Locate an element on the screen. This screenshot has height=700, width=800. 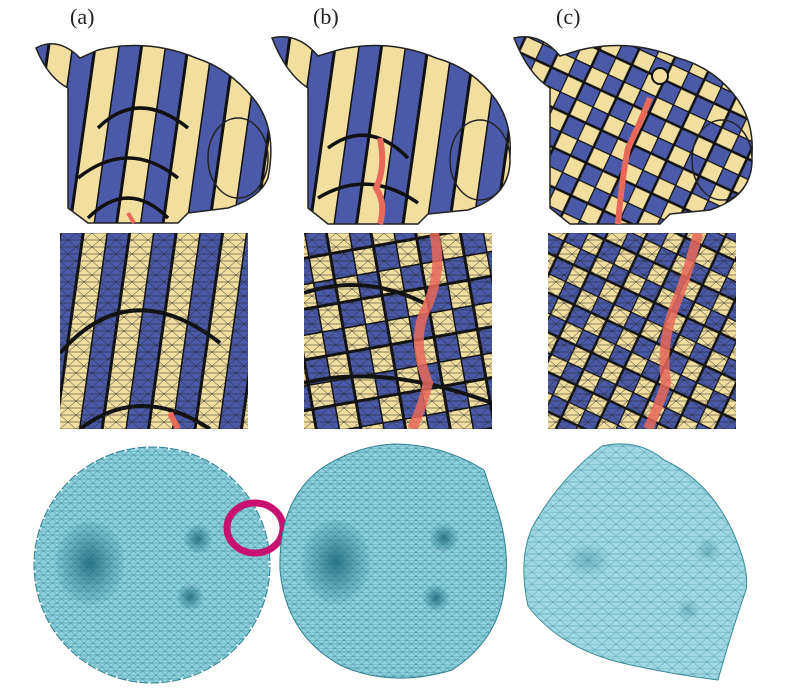
highlight-ring is located at coordinates (255, 528).